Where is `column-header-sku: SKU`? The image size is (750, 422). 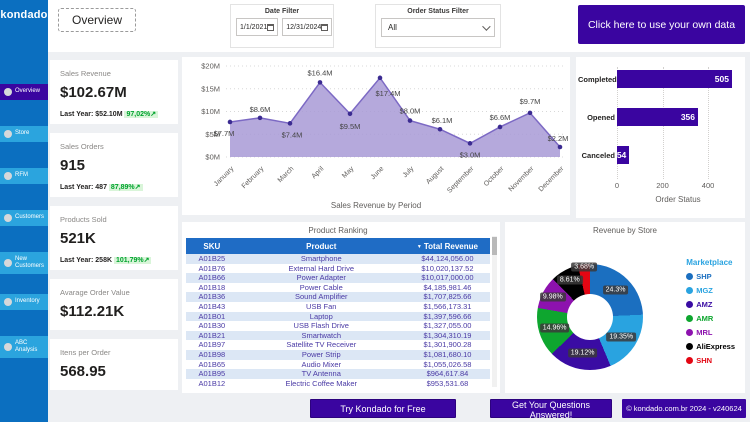
column-header-sku: SKU is located at coordinates (212, 246).